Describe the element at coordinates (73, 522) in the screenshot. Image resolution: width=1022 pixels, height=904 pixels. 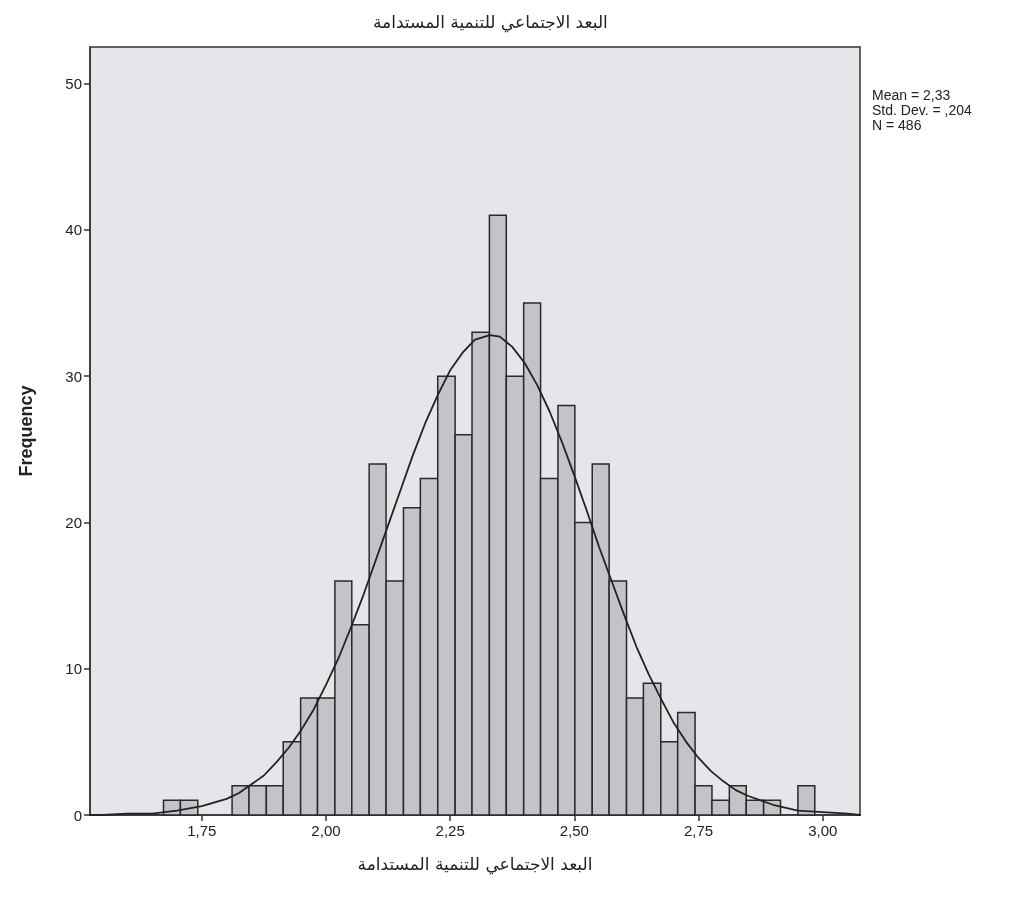
I see `y-tick-label: 20` at that location.